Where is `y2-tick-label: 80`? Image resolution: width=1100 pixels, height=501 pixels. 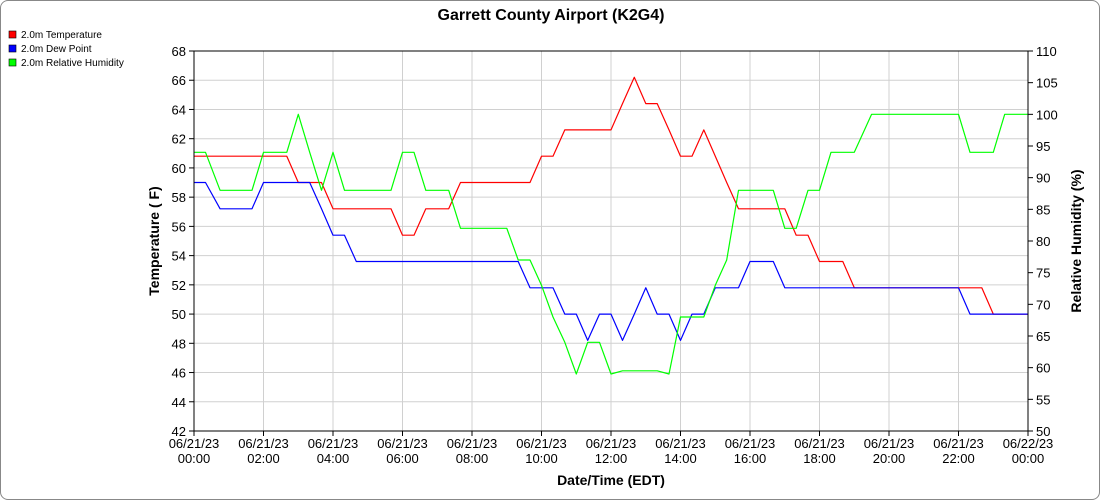
y2-tick-label: 80 is located at coordinates (1043, 241).